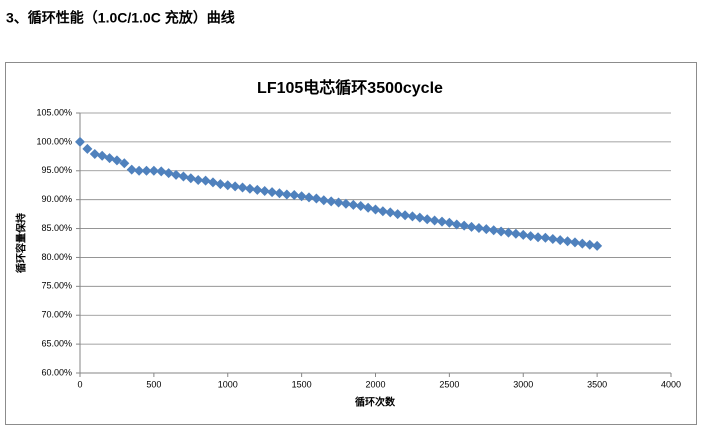 This screenshot has width=702, height=448. What do you see at coordinates (228, 384) in the screenshot?
I see `x-tick-label: 1000` at bounding box center [228, 384].